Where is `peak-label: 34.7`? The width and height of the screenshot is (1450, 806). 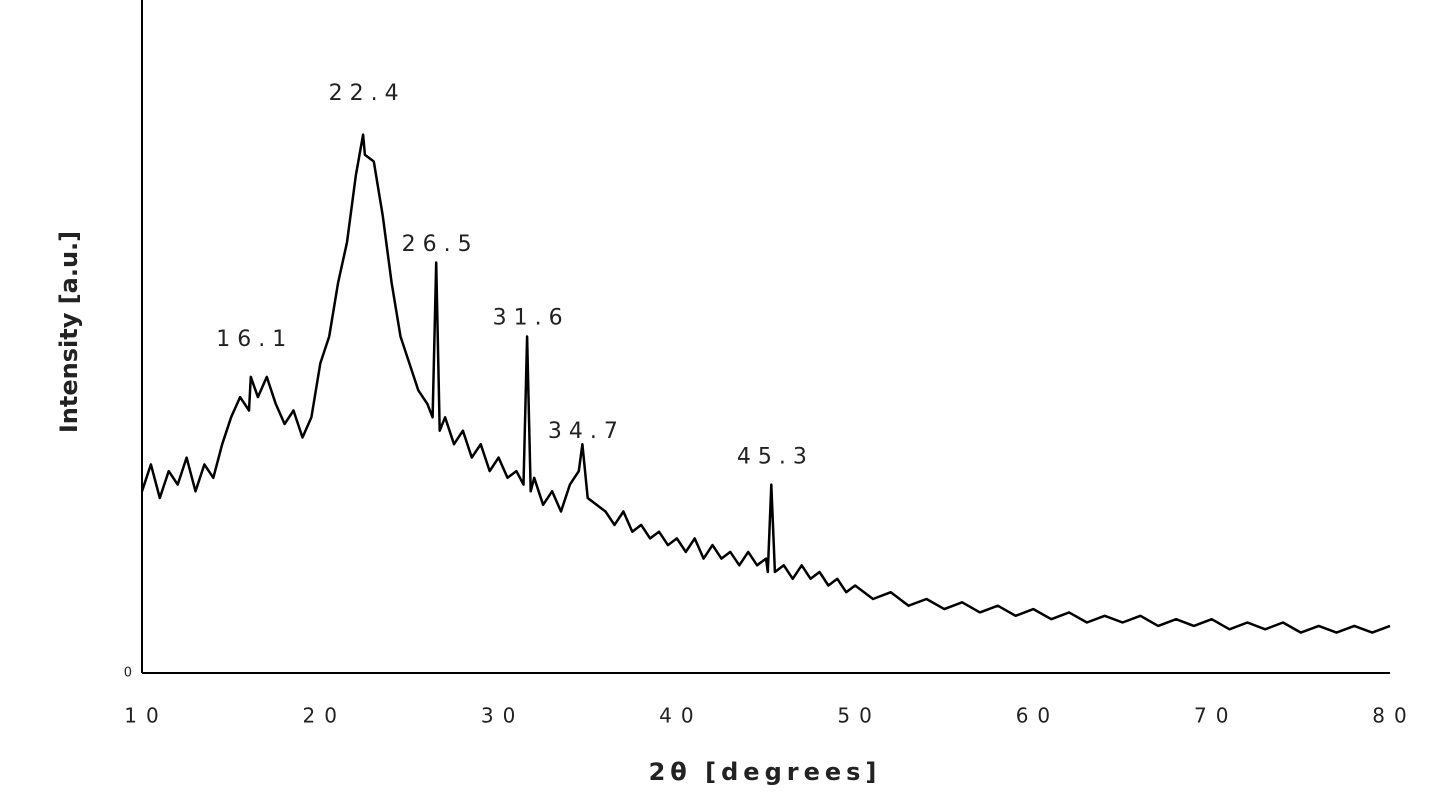 peak-label: 34.7 is located at coordinates (586, 431).